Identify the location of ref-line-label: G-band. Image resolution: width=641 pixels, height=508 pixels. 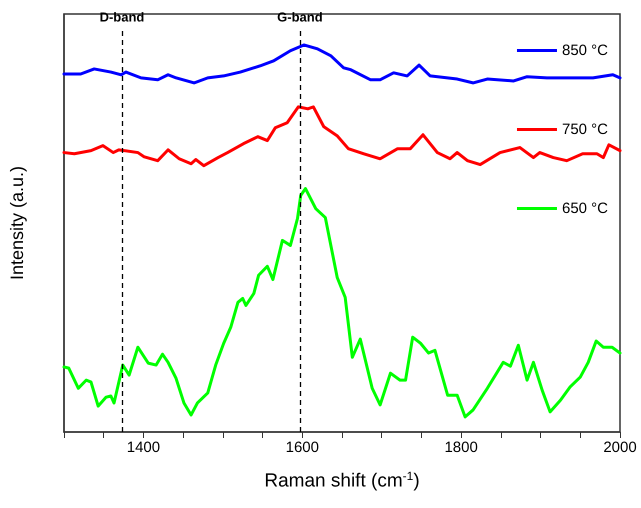
(300, 17).